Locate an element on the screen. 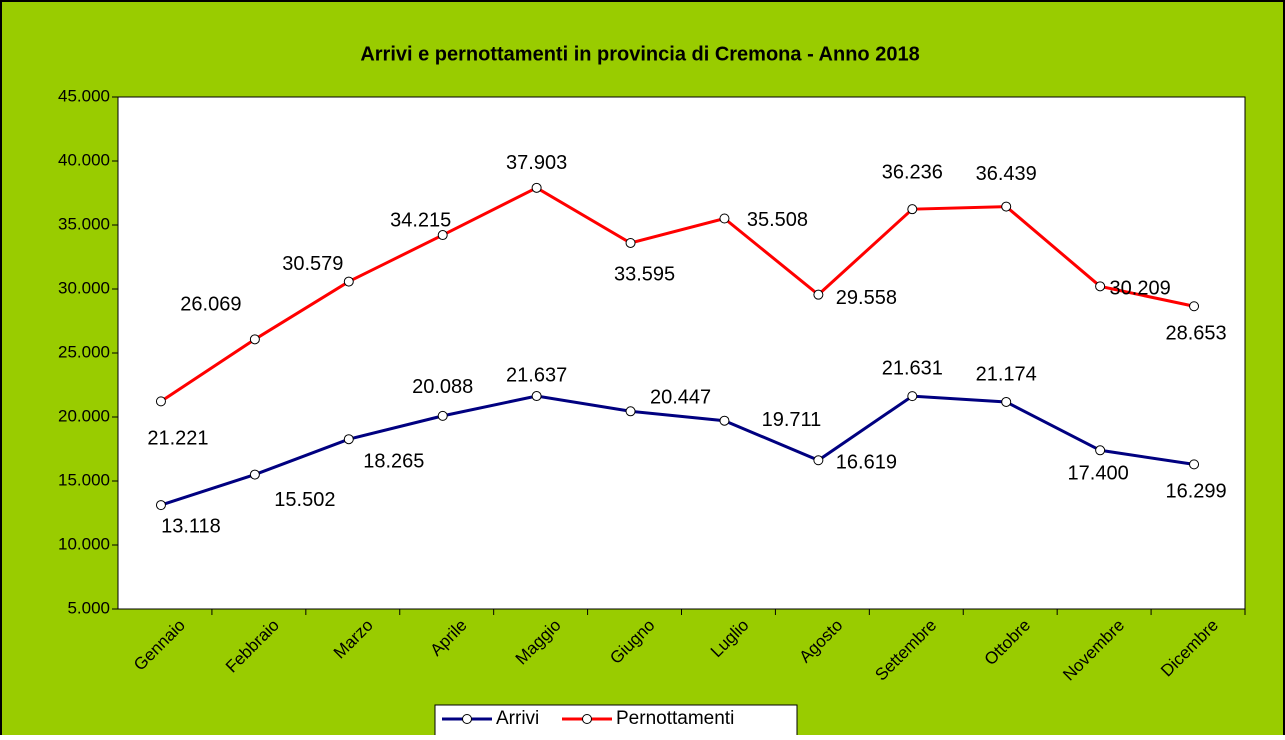 The height and width of the screenshot is (740, 1285). legend is located at coordinates (616, 722).